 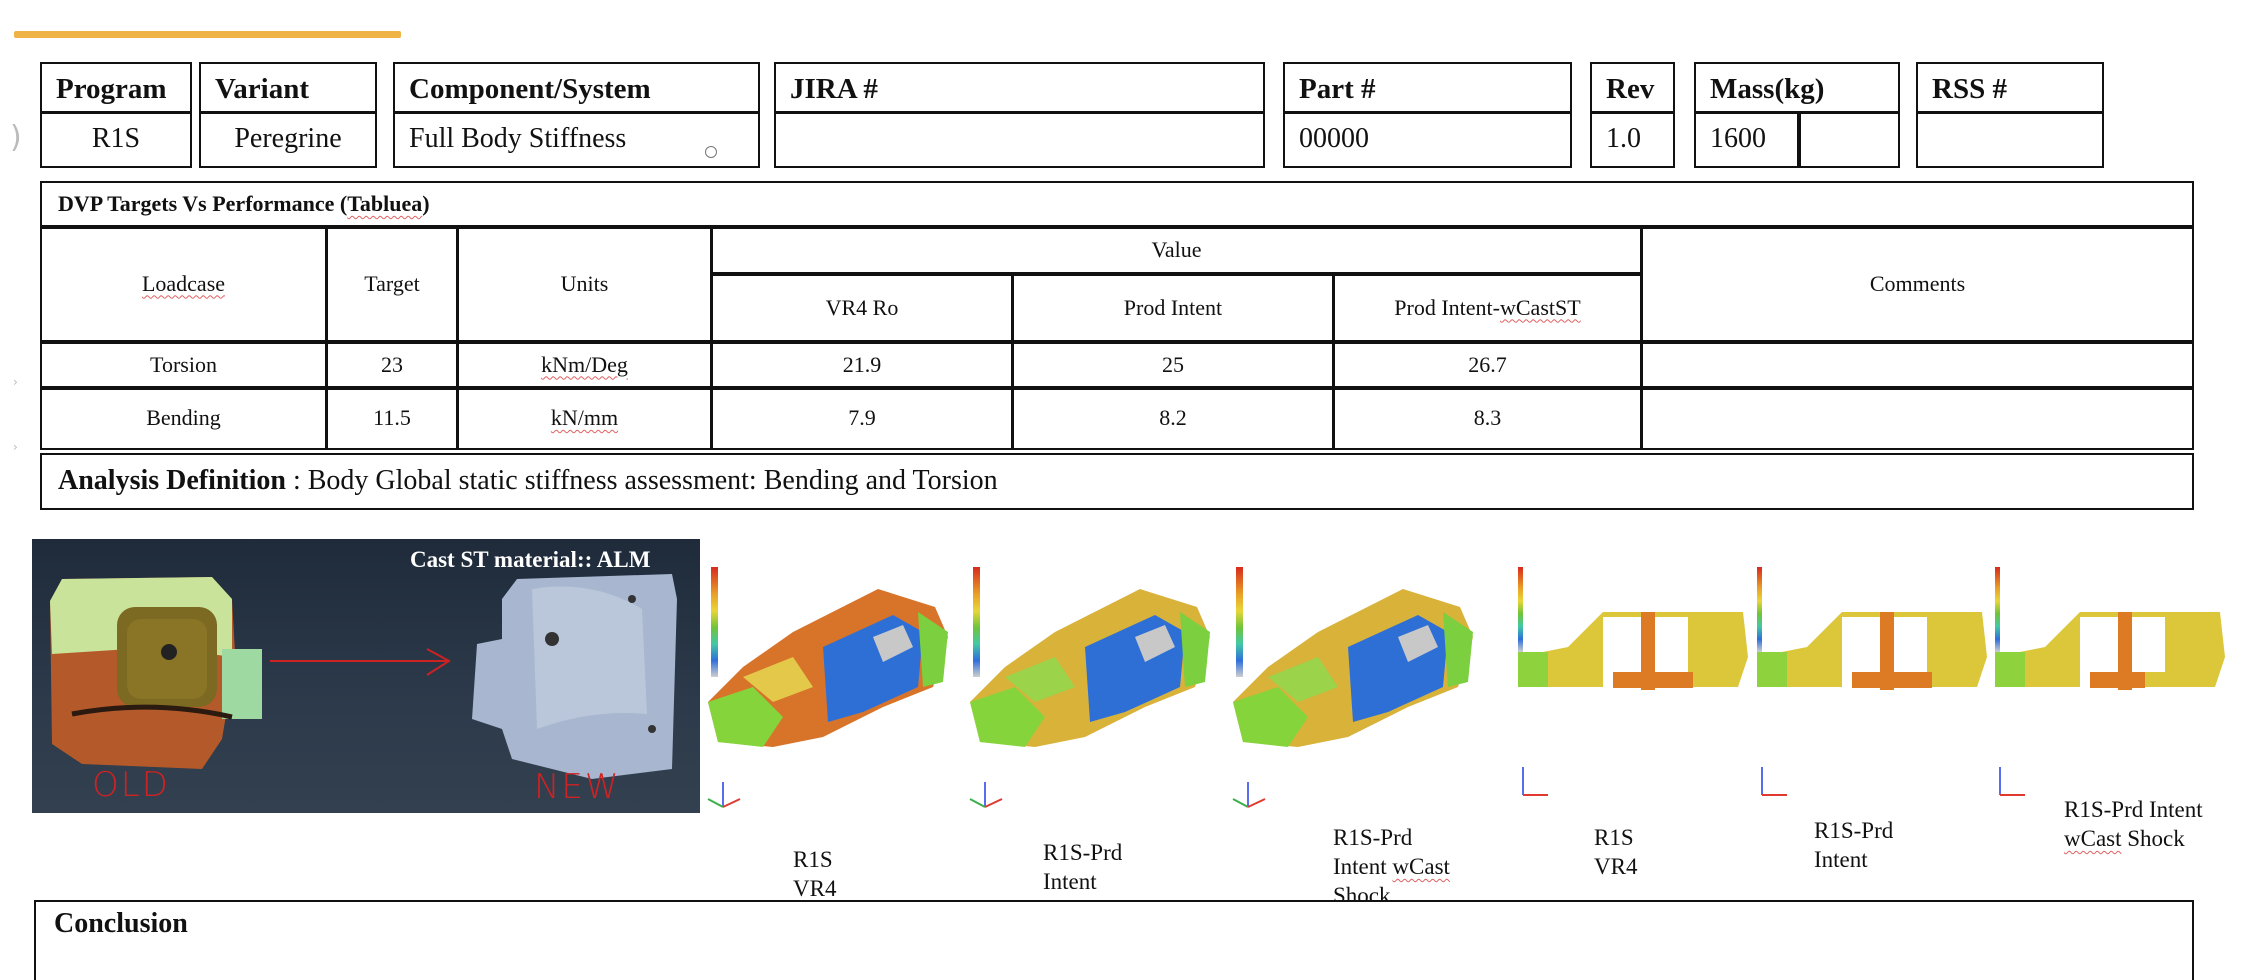 What do you see at coordinates (2124, 838) in the screenshot?
I see `caption-line: wCast Shock` at bounding box center [2124, 838].